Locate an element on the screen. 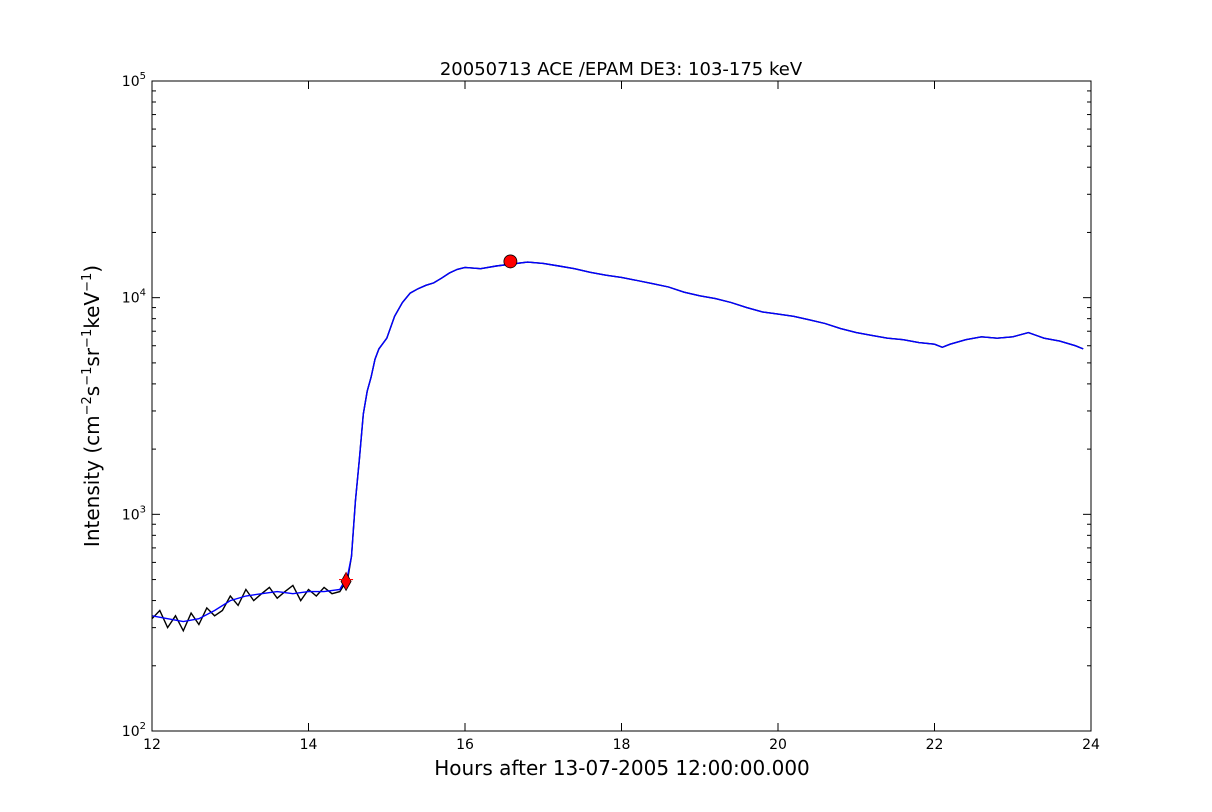 Image resolution: width=1212 pixels, height=812 pixels. x-tick-label: 20 is located at coordinates (778, 745).